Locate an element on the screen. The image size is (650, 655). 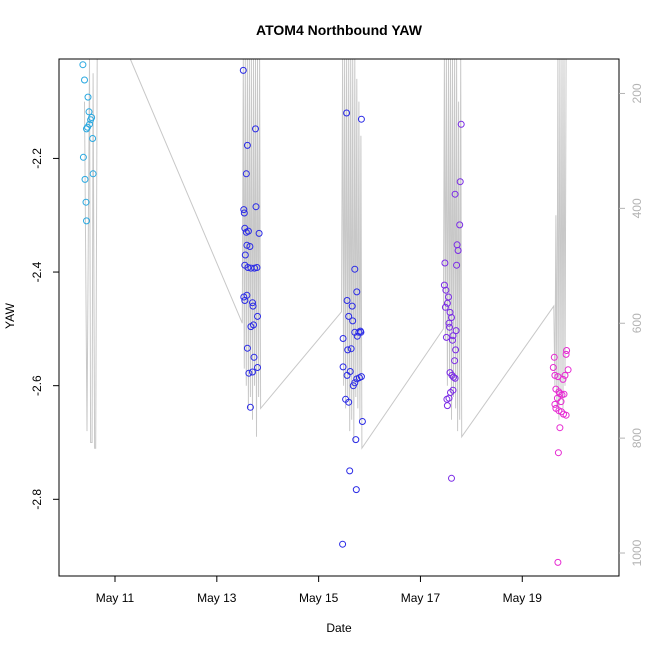
x-tick-label: May 15 is located at coordinates (319, 598).